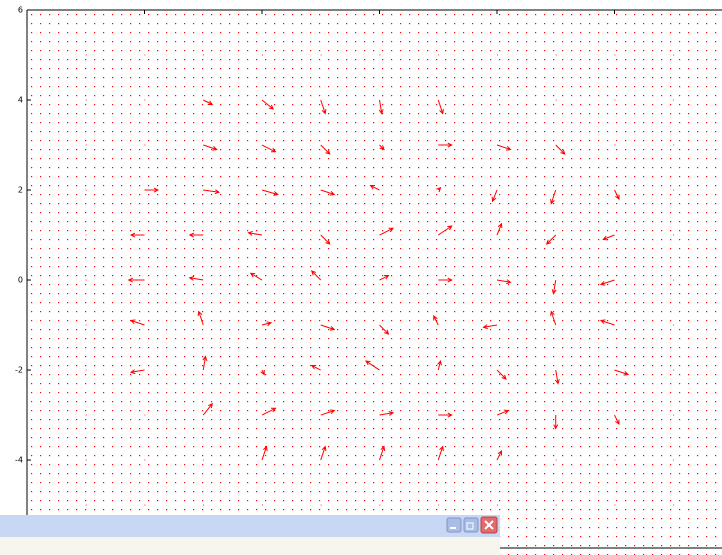  Describe the element at coordinates (19, 370) in the screenshot. I see `y-tick-label: -2` at that location.